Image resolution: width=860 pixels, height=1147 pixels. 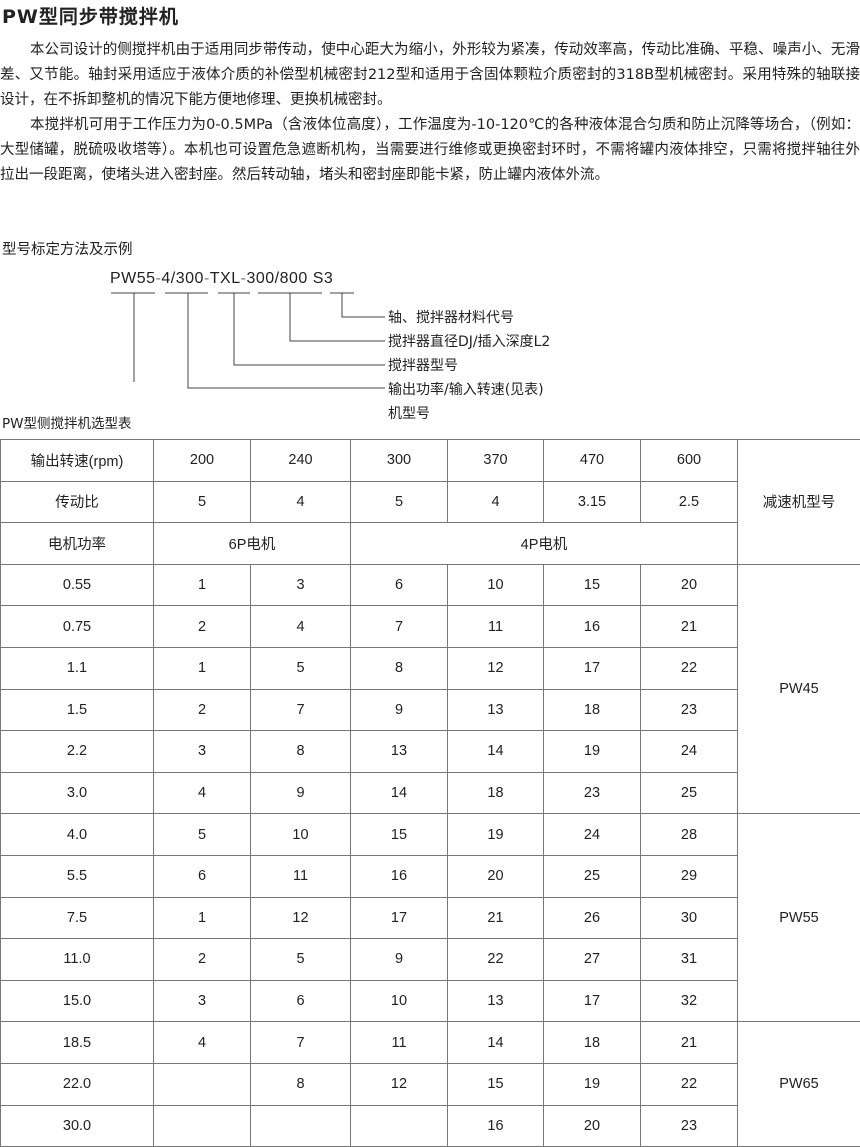 I want to click on speed-cell: 200, so click(x=202, y=461).